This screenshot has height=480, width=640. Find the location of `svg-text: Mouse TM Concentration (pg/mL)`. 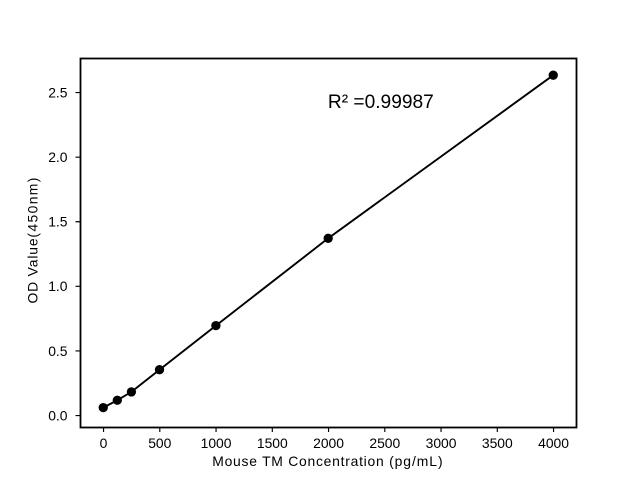

svg-text: Mouse TM Concentration (pg/mL) is located at coordinates (327, 461).